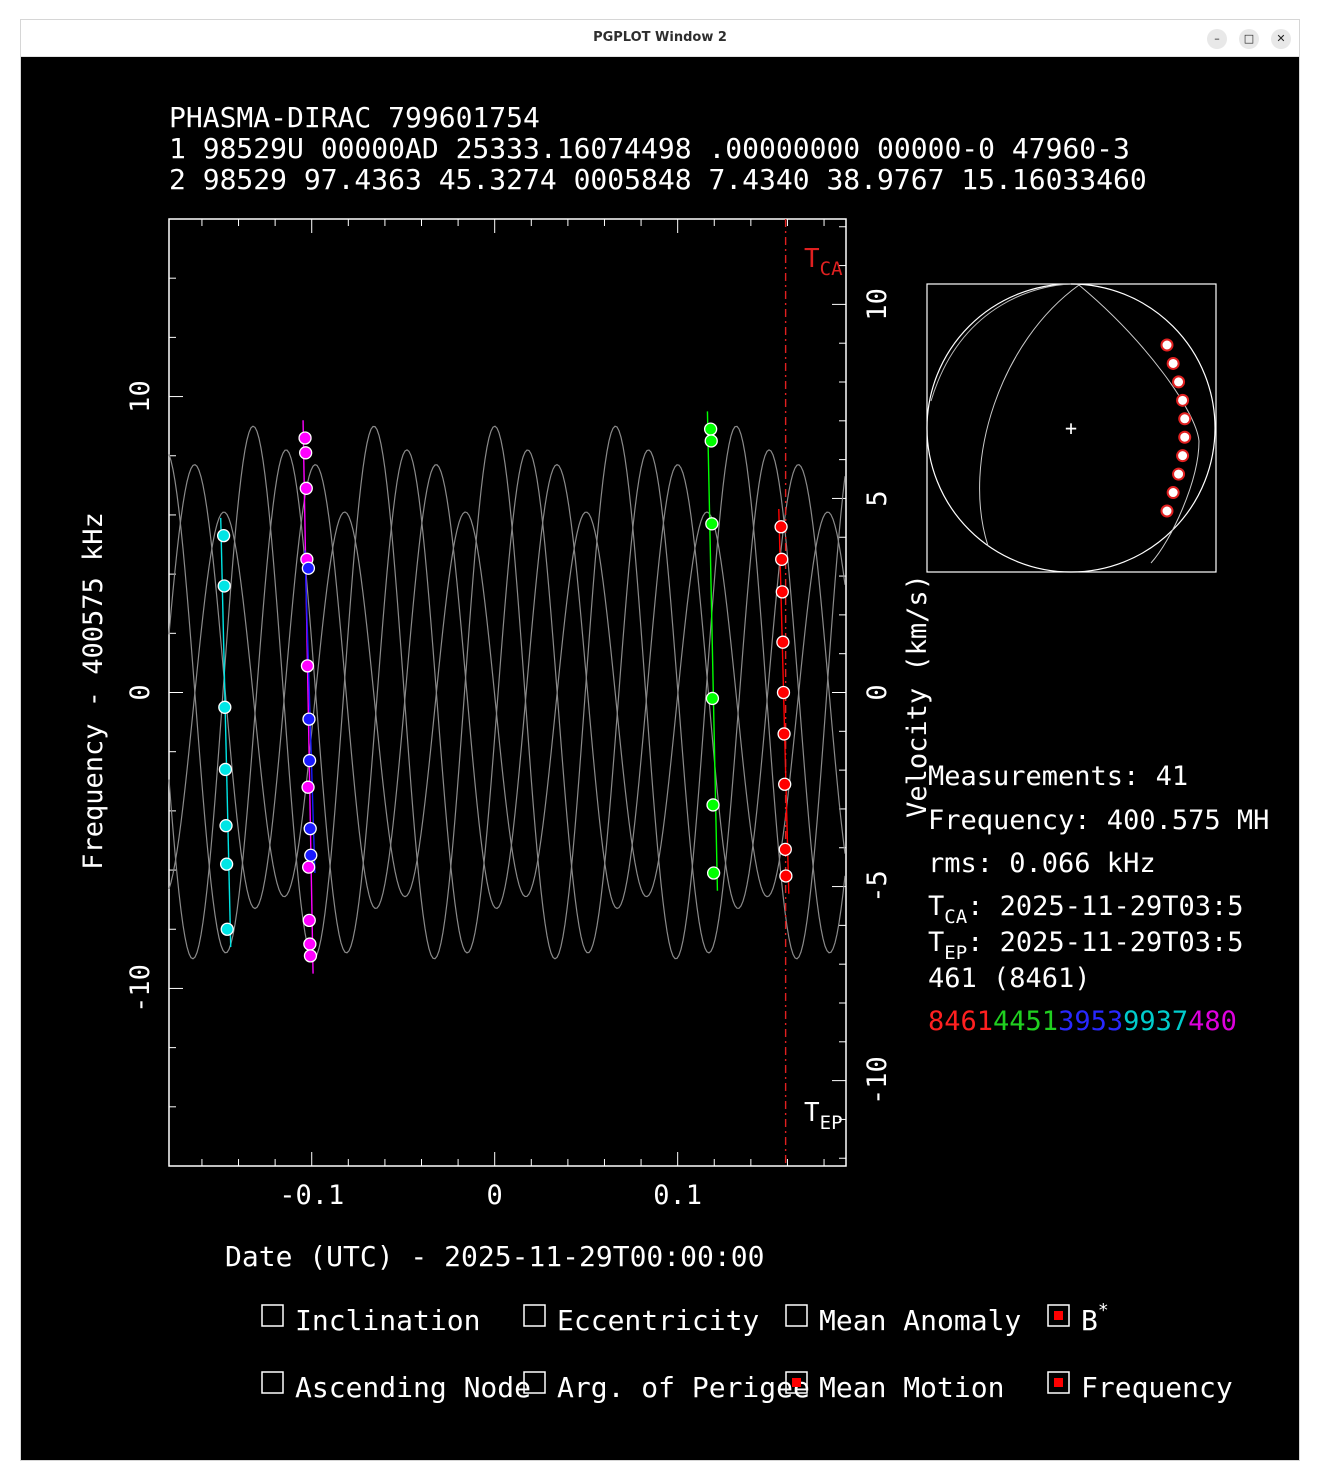 The image size is (1320, 1480). What do you see at coordinates (413, 1387) in the screenshot?
I see `checkbox-label: Ascending Node` at bounding box center [413, 1387].